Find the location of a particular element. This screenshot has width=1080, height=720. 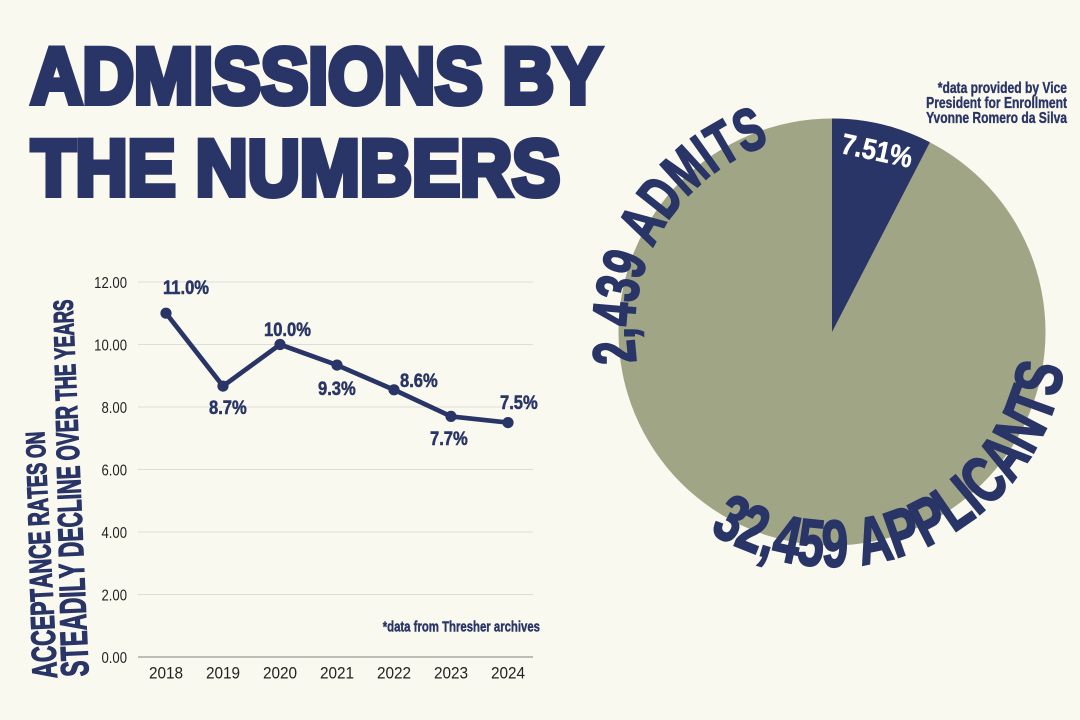

svg-text: 2024 is located at coordinates (508, 674).